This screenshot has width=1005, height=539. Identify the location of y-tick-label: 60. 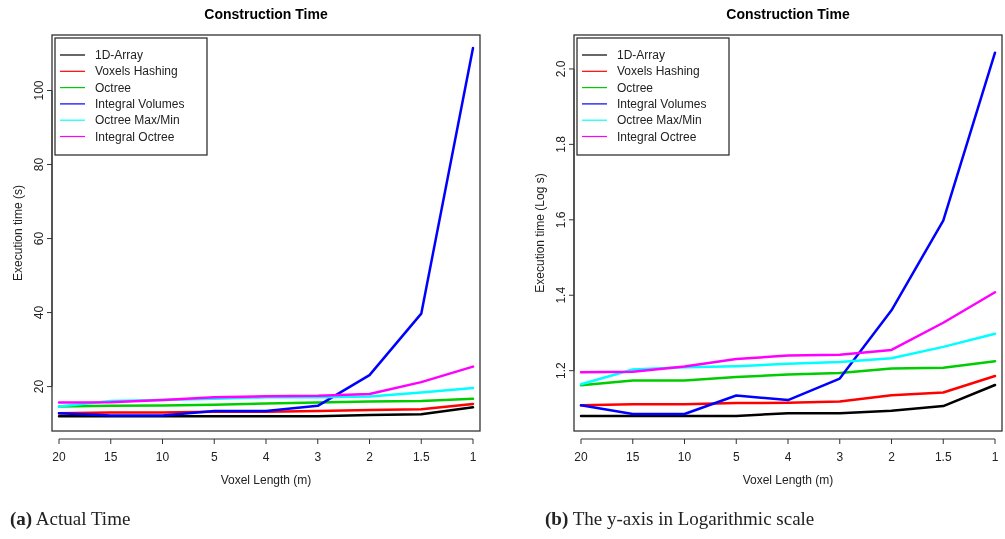
(39, 238).